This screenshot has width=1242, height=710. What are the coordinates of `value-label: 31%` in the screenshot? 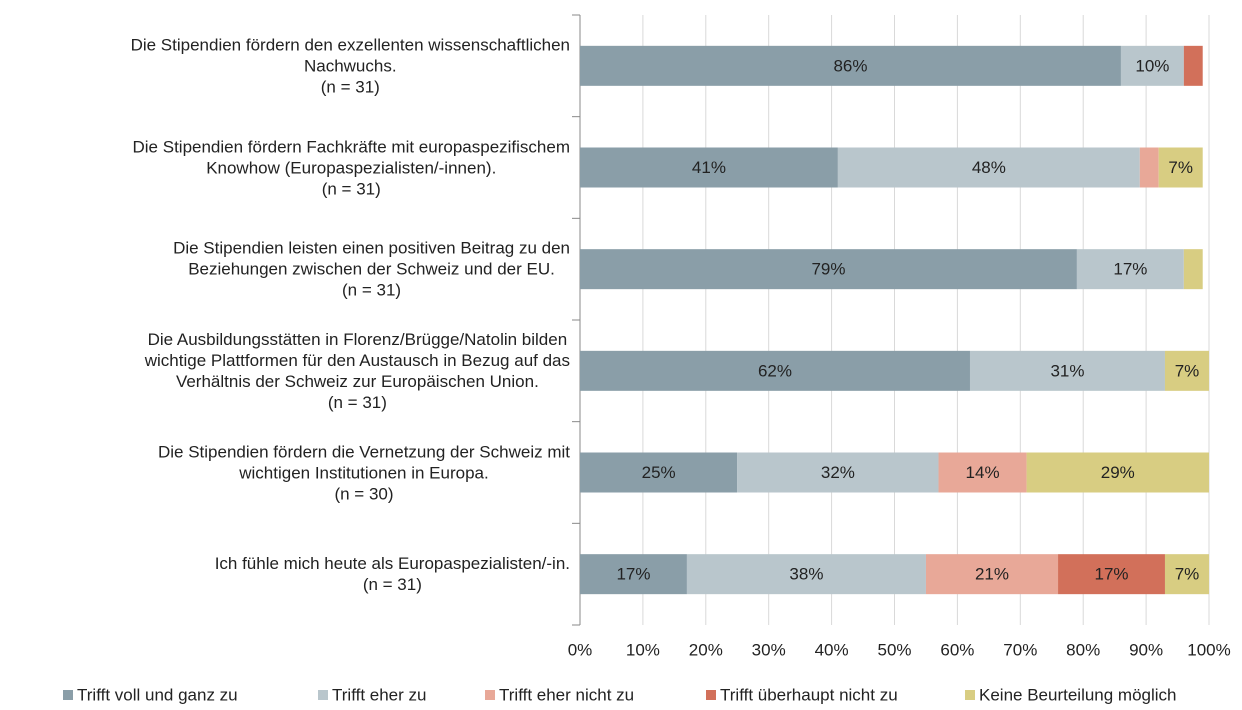 It's located at (1067, 370).